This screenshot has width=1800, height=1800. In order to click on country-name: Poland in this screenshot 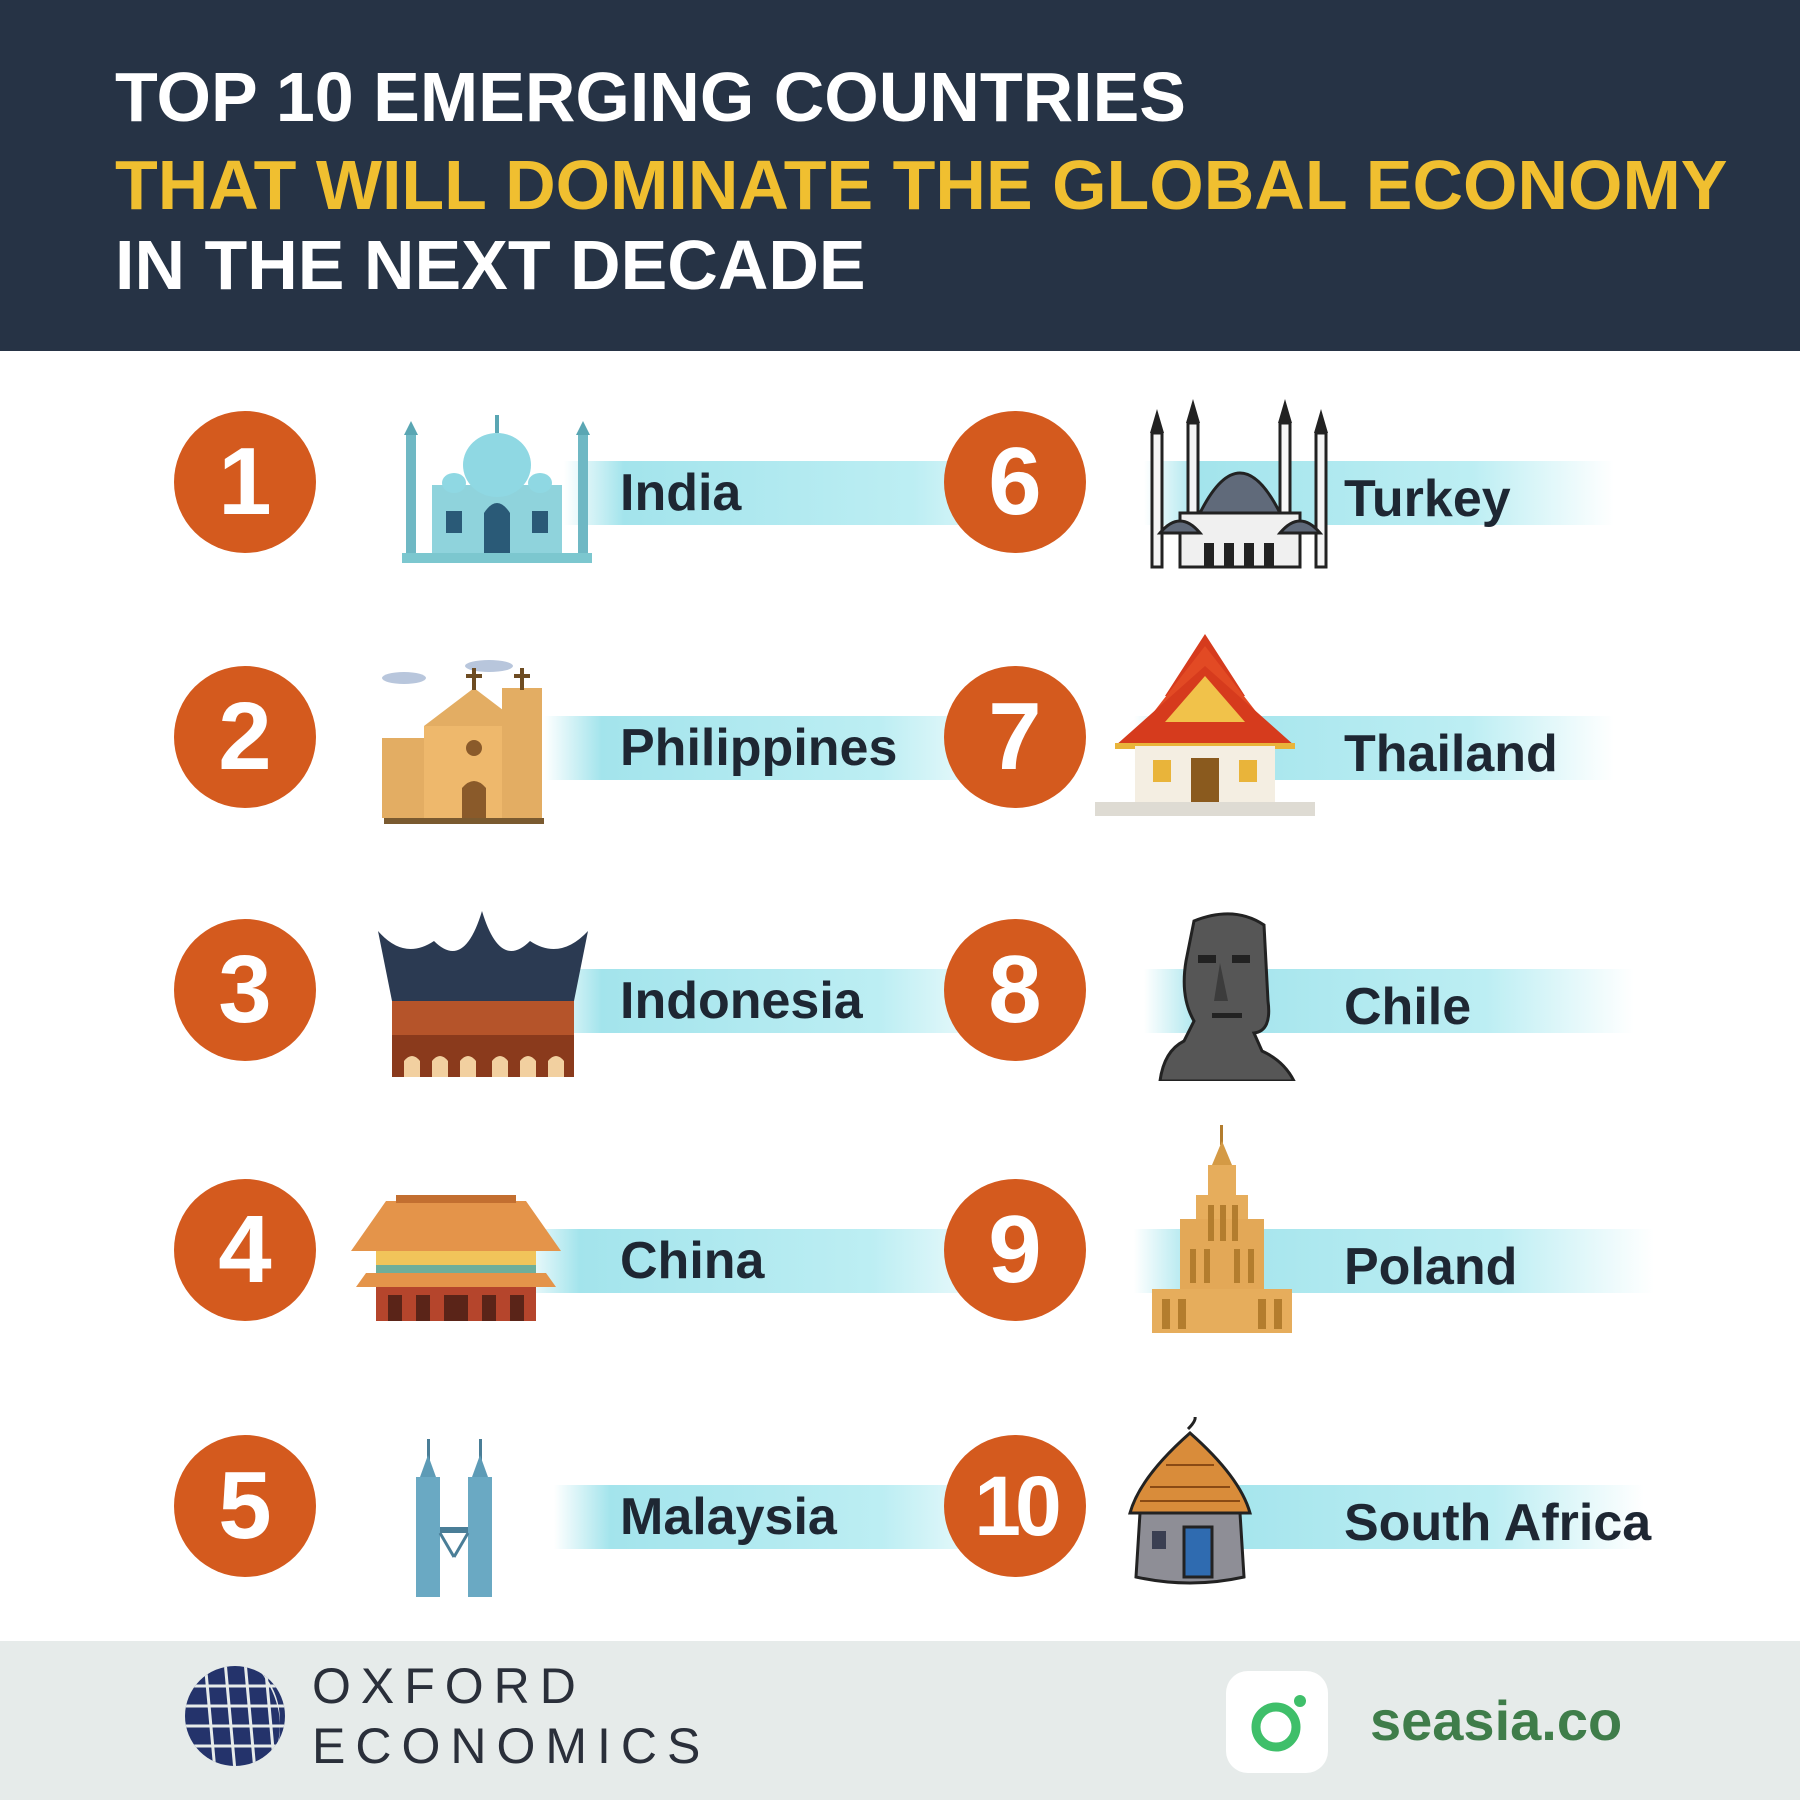, I will do `click(1431, 1267)`.